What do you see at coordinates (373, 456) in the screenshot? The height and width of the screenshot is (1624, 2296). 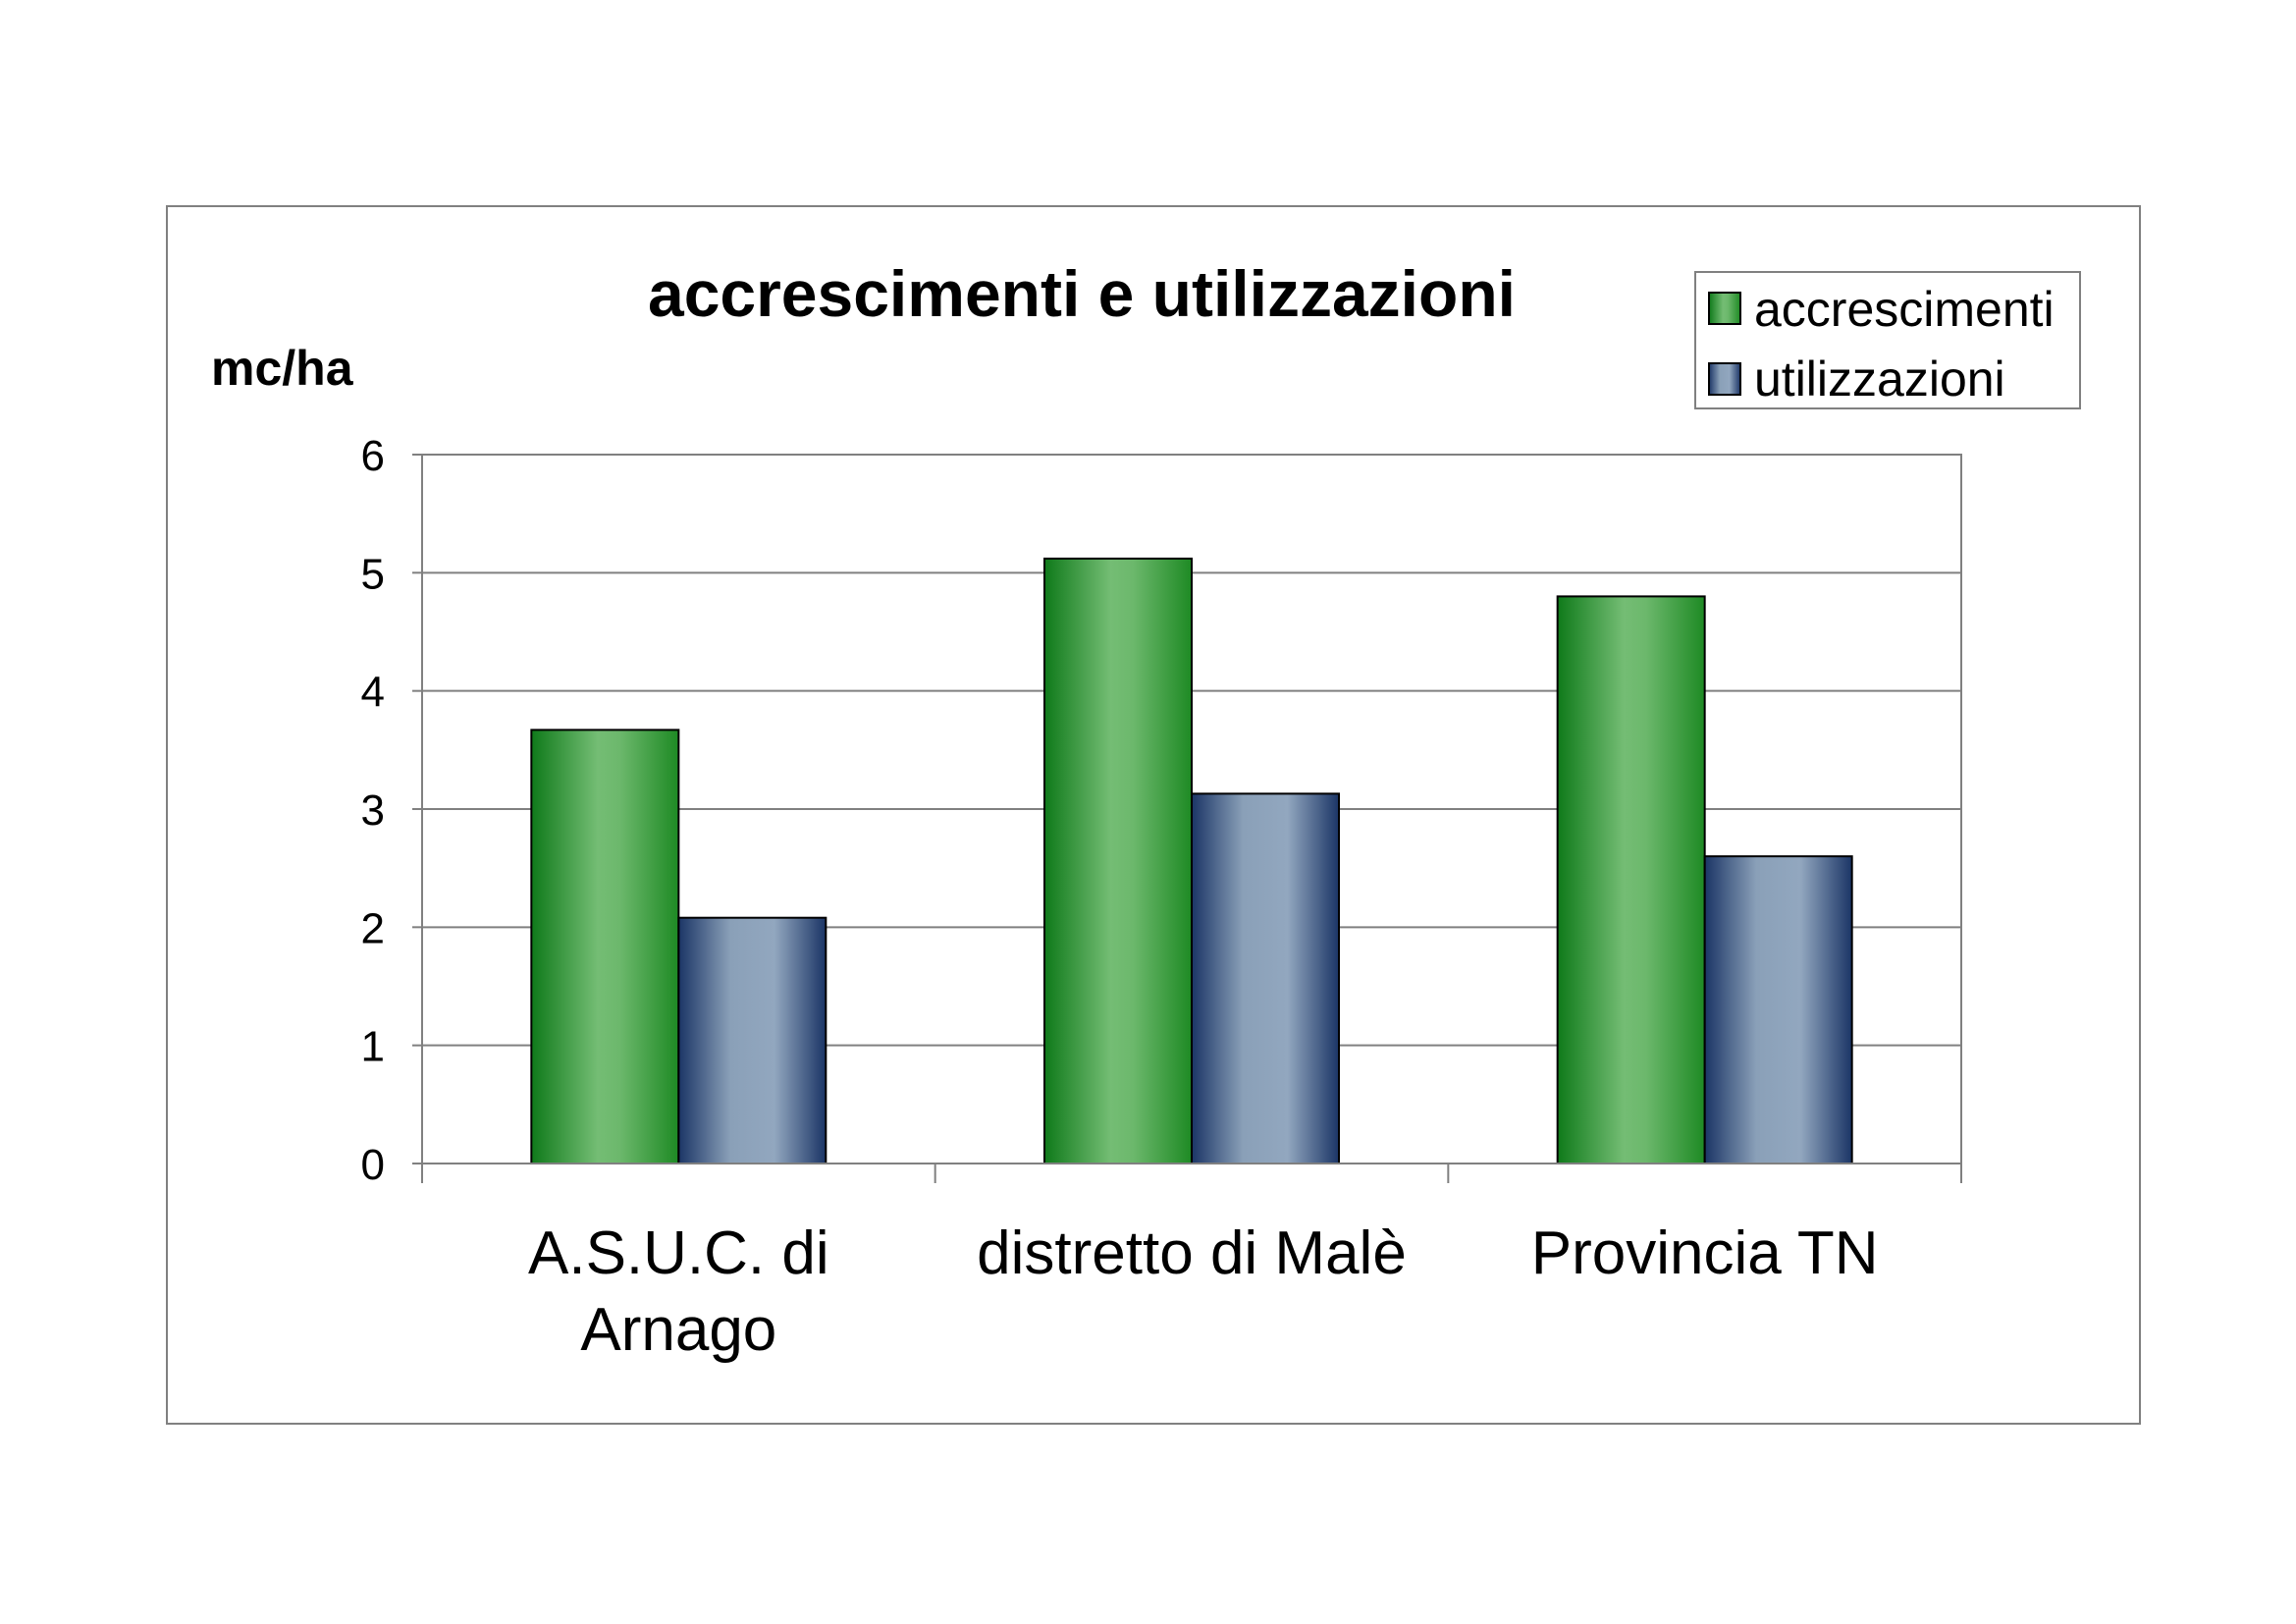 I see `y-tick-label: 6` at bounding box center [373, 456].